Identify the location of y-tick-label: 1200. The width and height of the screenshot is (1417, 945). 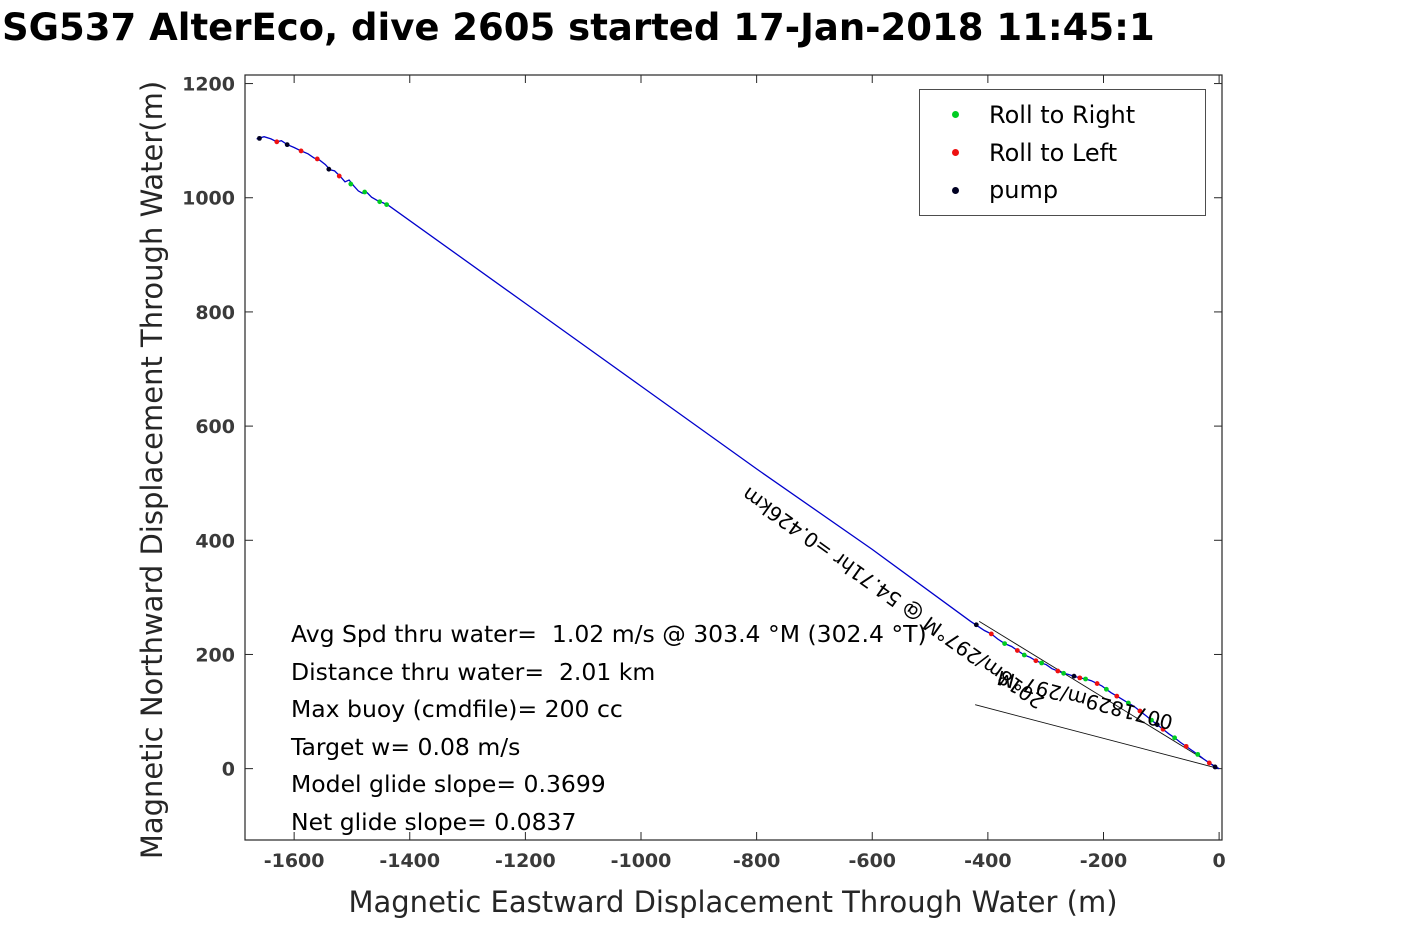
(208, 85).